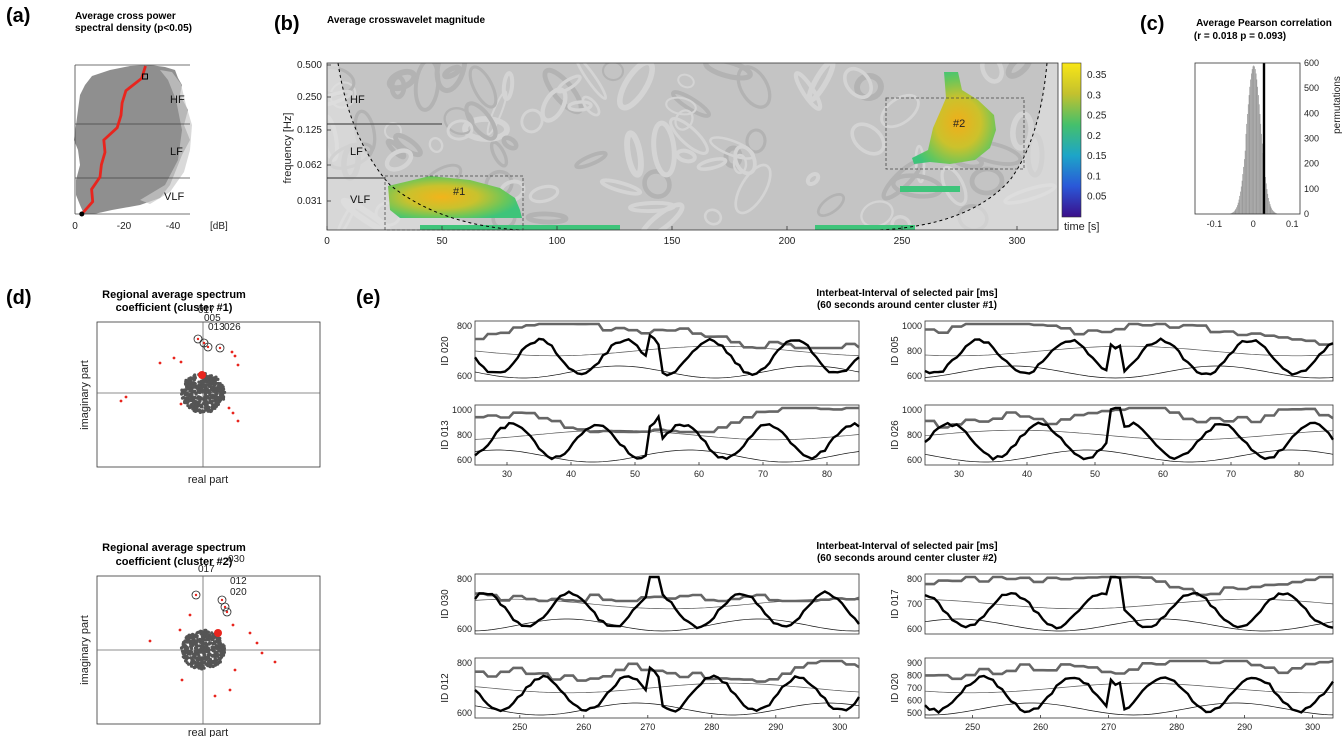  What do you see at coordinates (1097, 136) in the screenshot?
I see `panel-b-colorbar-ticks: 0.35 0.3 0.25 0.2 0.15 0.1 0.05` at bounding box center [1097, 136].